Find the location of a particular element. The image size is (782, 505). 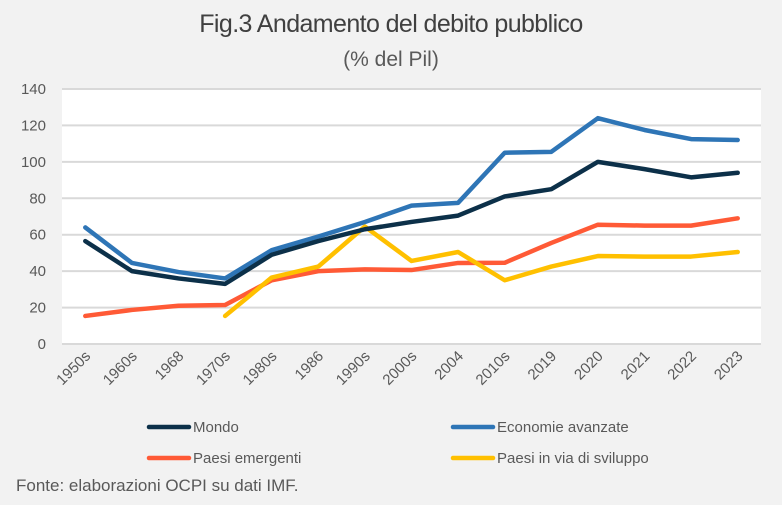

y-axis-ticks: 0 20 40 60 80 100 120 140 is located at coordinates (33, 217).